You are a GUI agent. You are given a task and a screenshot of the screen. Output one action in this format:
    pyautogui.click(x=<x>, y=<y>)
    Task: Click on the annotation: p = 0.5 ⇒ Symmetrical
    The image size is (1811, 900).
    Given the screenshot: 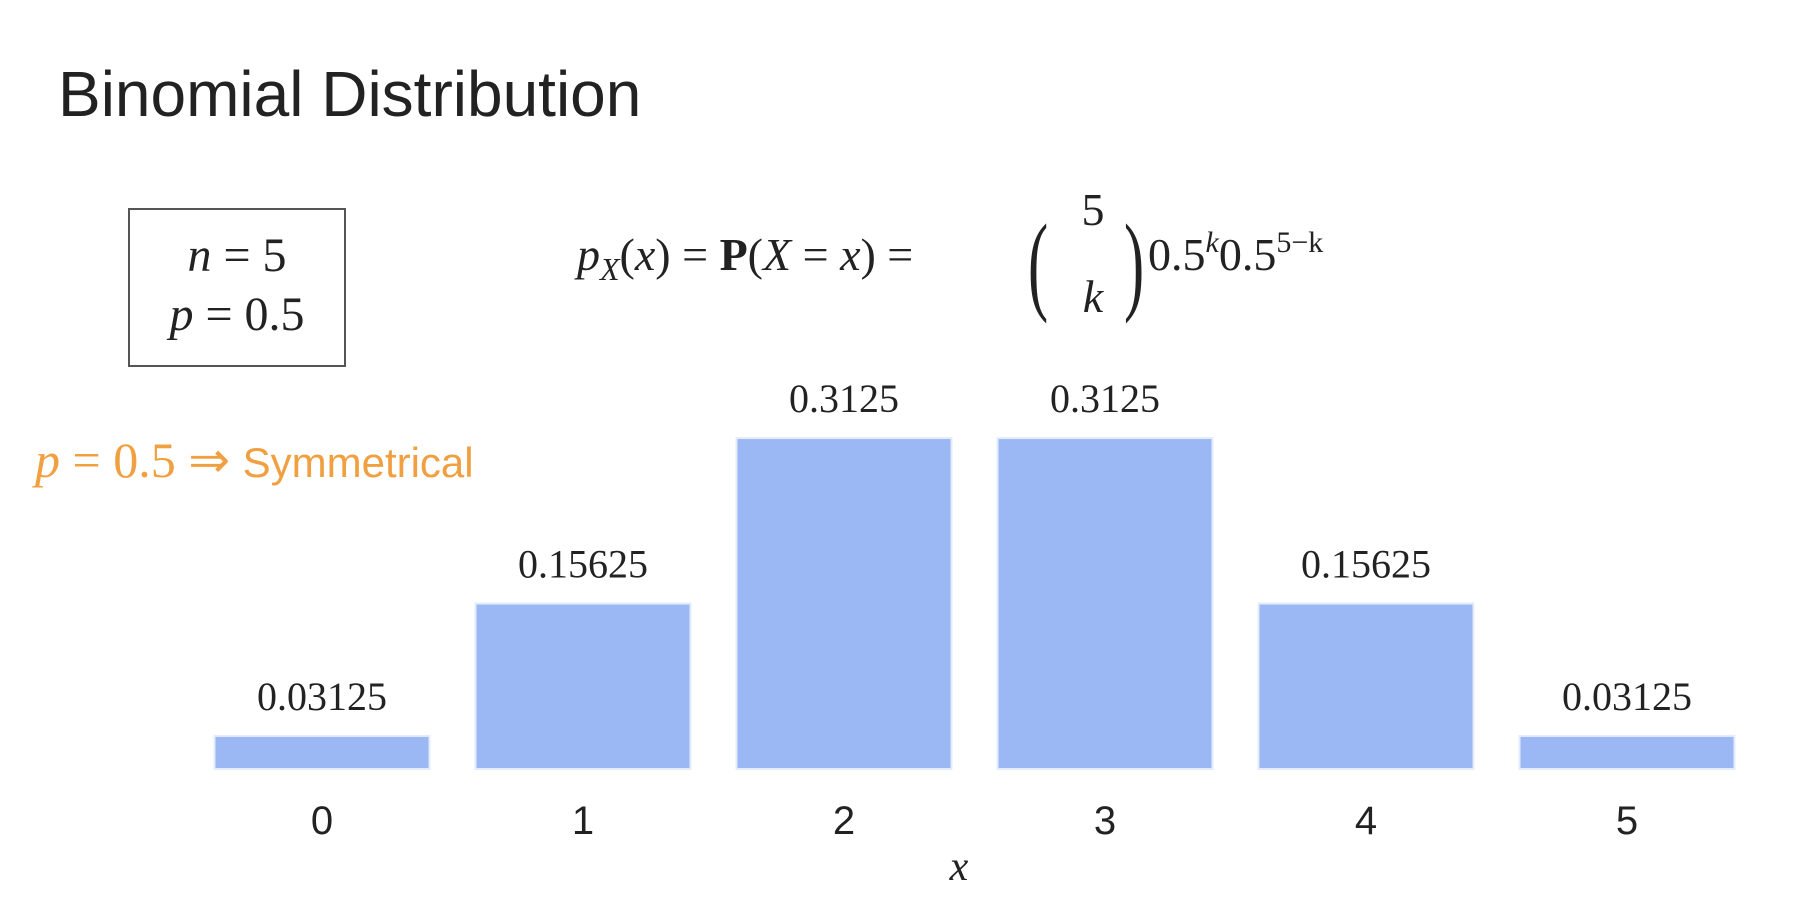 What is the action you would take?
    pyautogui.click(x=253, y=460)
    